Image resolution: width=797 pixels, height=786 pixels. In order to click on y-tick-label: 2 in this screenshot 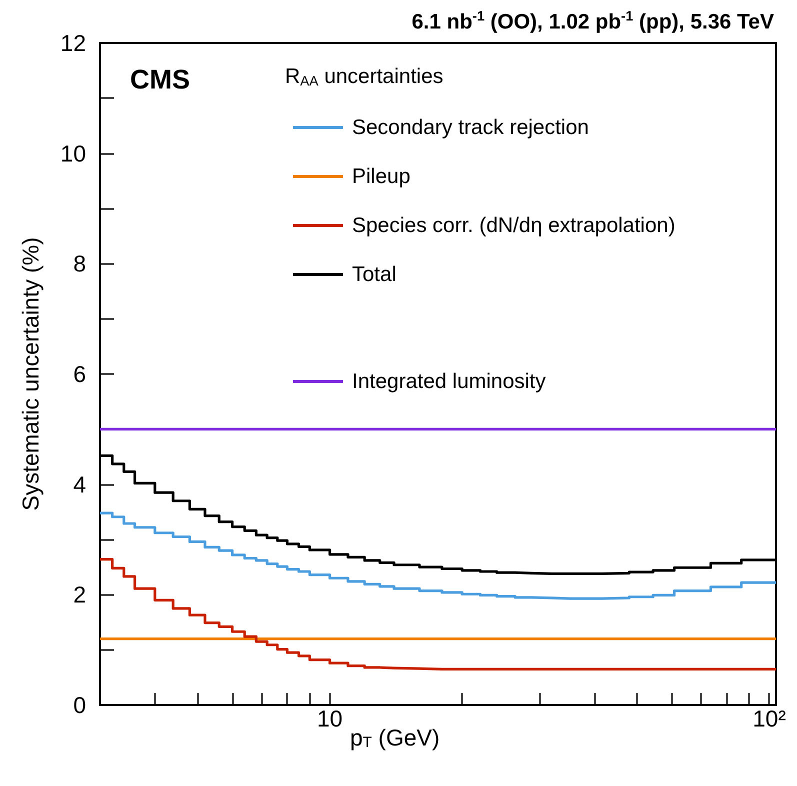, I will do `click(79, 595)`.